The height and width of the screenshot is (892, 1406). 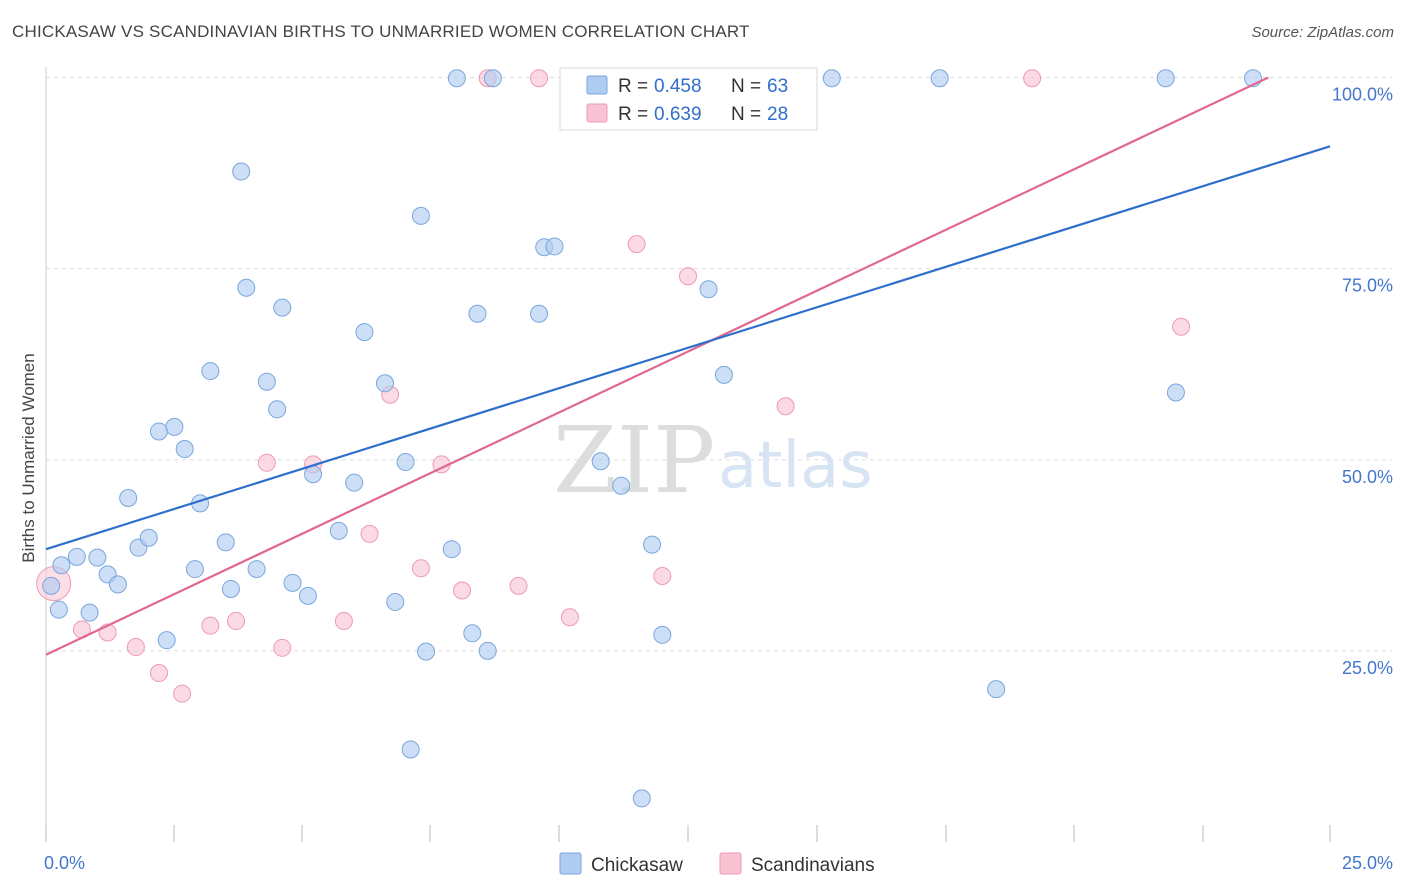 I want to click on x-tick-label: 0.0%, so click(x=64, y=863).